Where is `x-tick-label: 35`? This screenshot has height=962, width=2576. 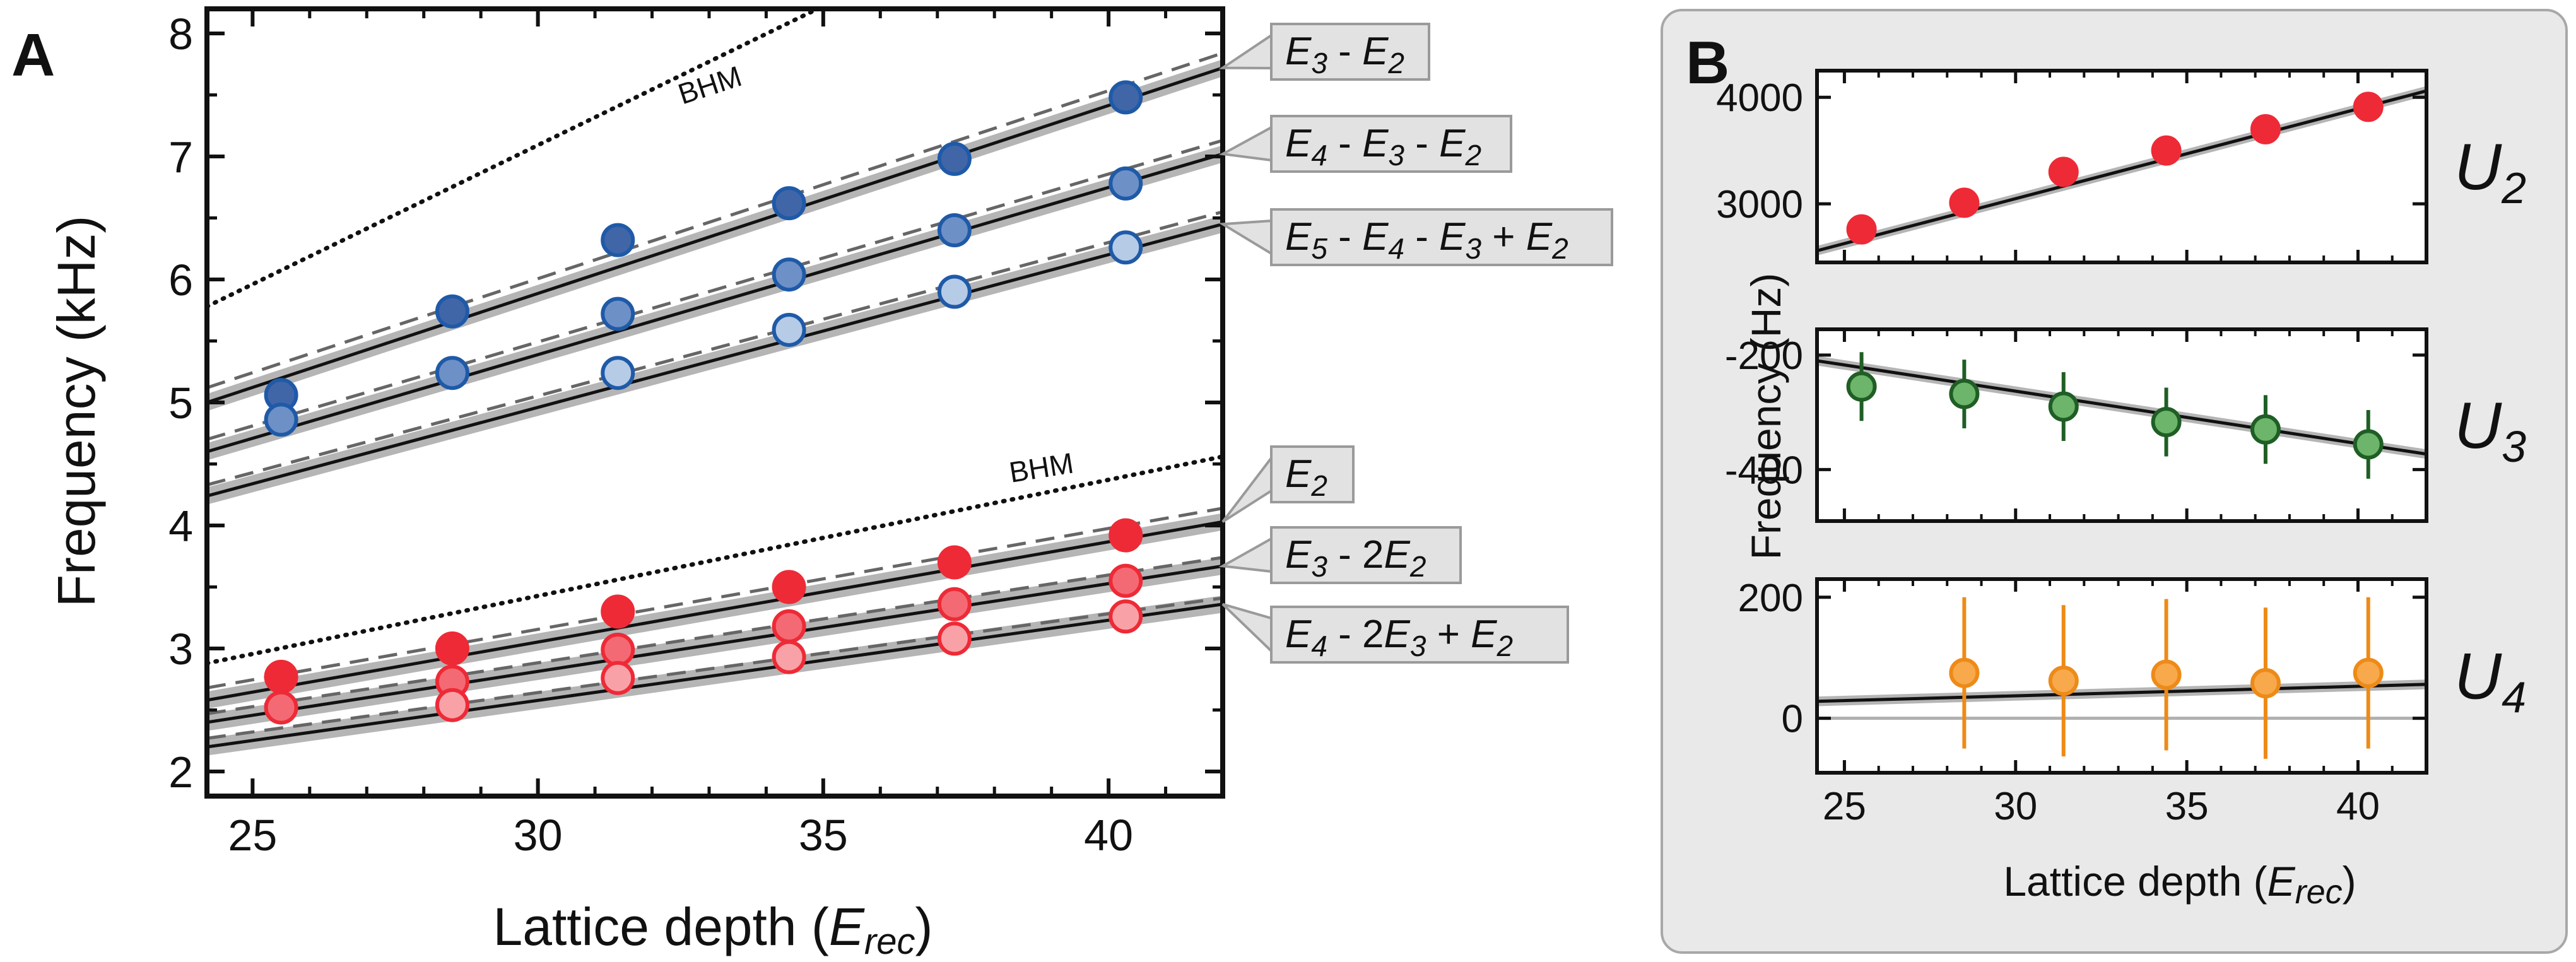
x-tick-label: 35 is located at coordinates (2187, 806).